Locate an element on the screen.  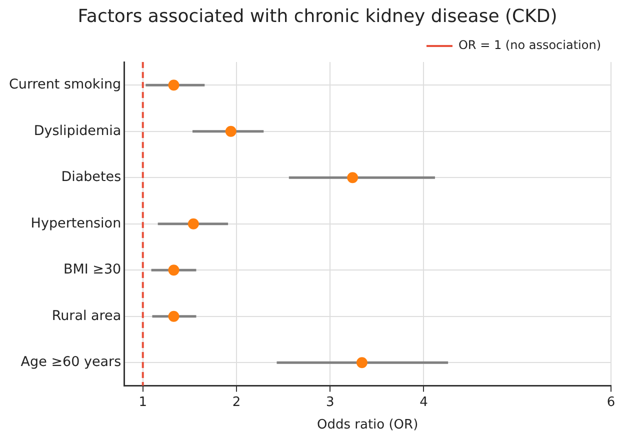
chart-title: Factors associated with chronic kidney disease (CKD) is located at coordinates (317, 16).